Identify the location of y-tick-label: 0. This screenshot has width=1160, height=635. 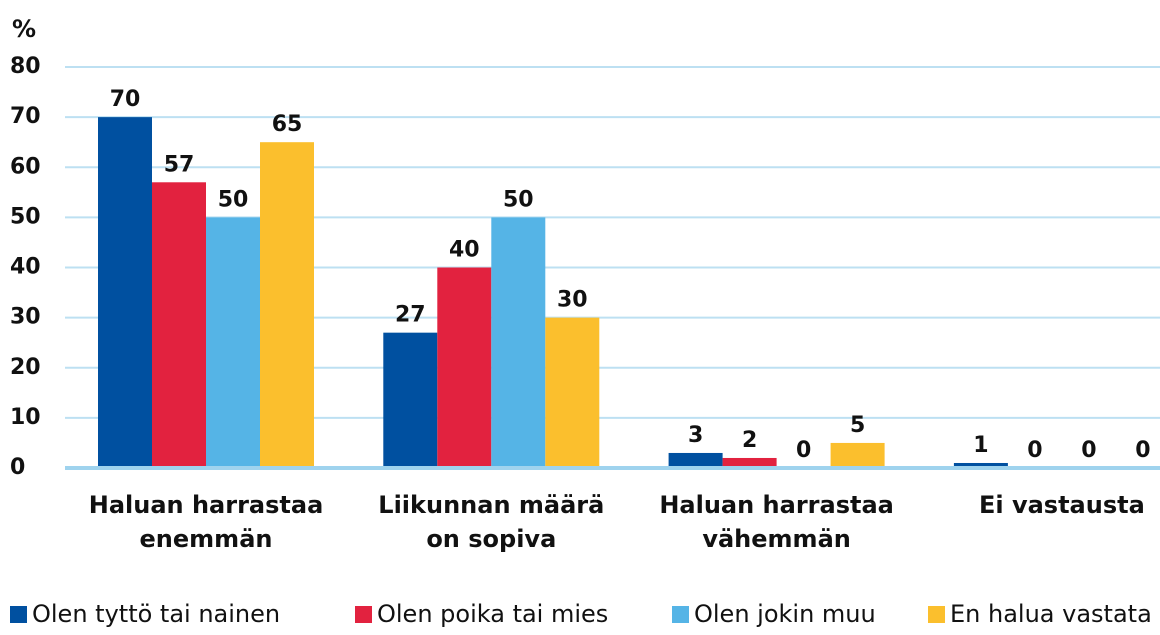
(17, 467).